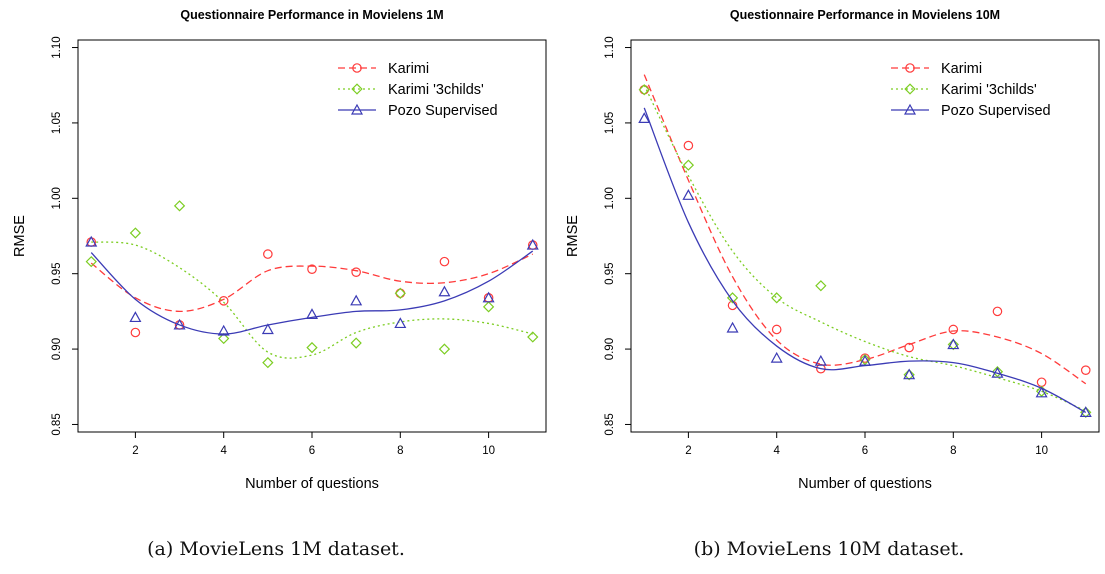 The height and width of the screenshot is (574, 1105). What do you see at coordinates (312, 292) in the screenshot?
I see `series-2-fit-line` at bounding box center [312, 292].